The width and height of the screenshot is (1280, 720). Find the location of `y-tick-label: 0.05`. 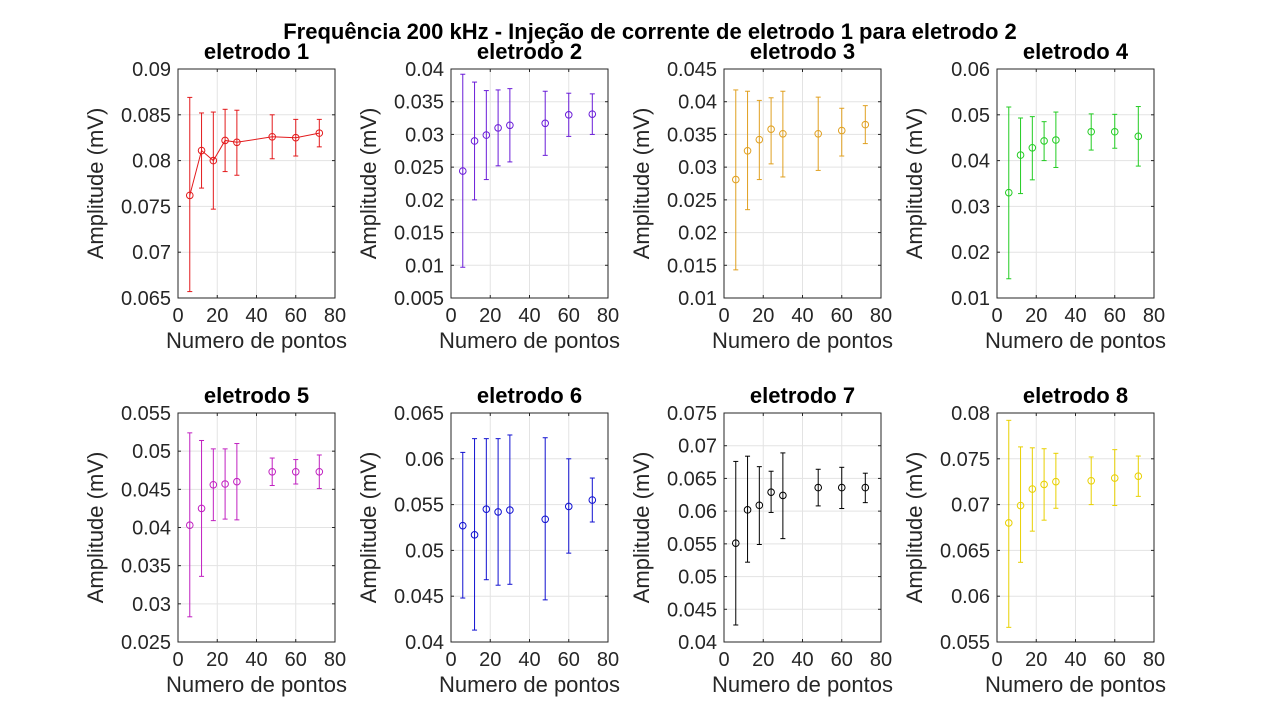

y-tick-label: 0.05 is located at coordinates (697, 578).